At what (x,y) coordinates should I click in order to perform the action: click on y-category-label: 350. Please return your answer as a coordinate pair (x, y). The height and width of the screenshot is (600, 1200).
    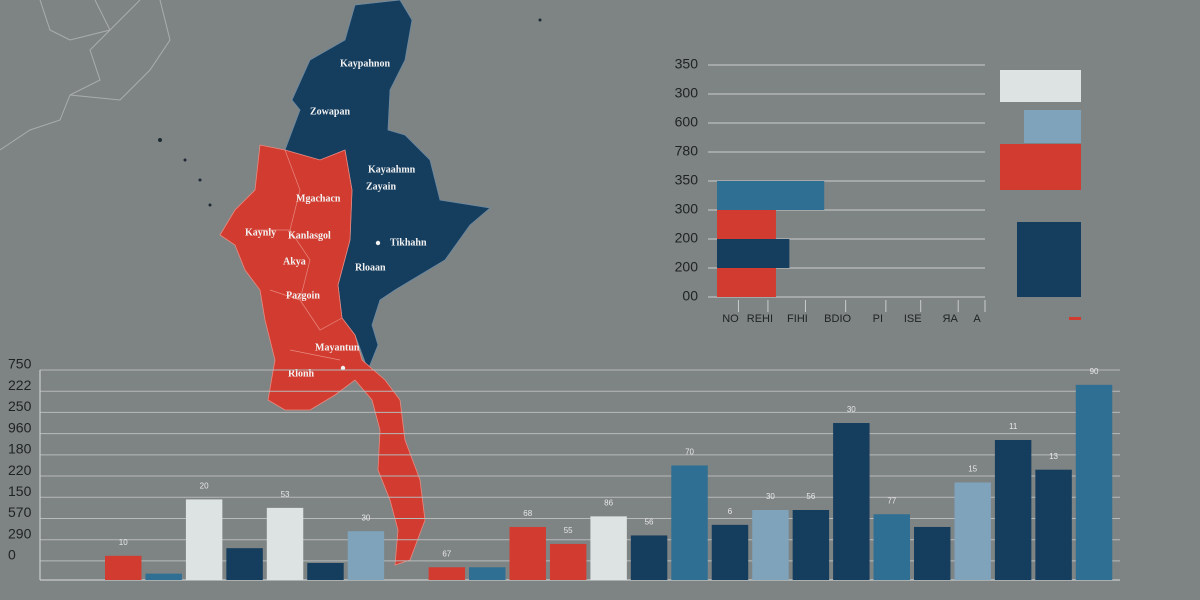
    Looking at the image, I should click on (687, 180).